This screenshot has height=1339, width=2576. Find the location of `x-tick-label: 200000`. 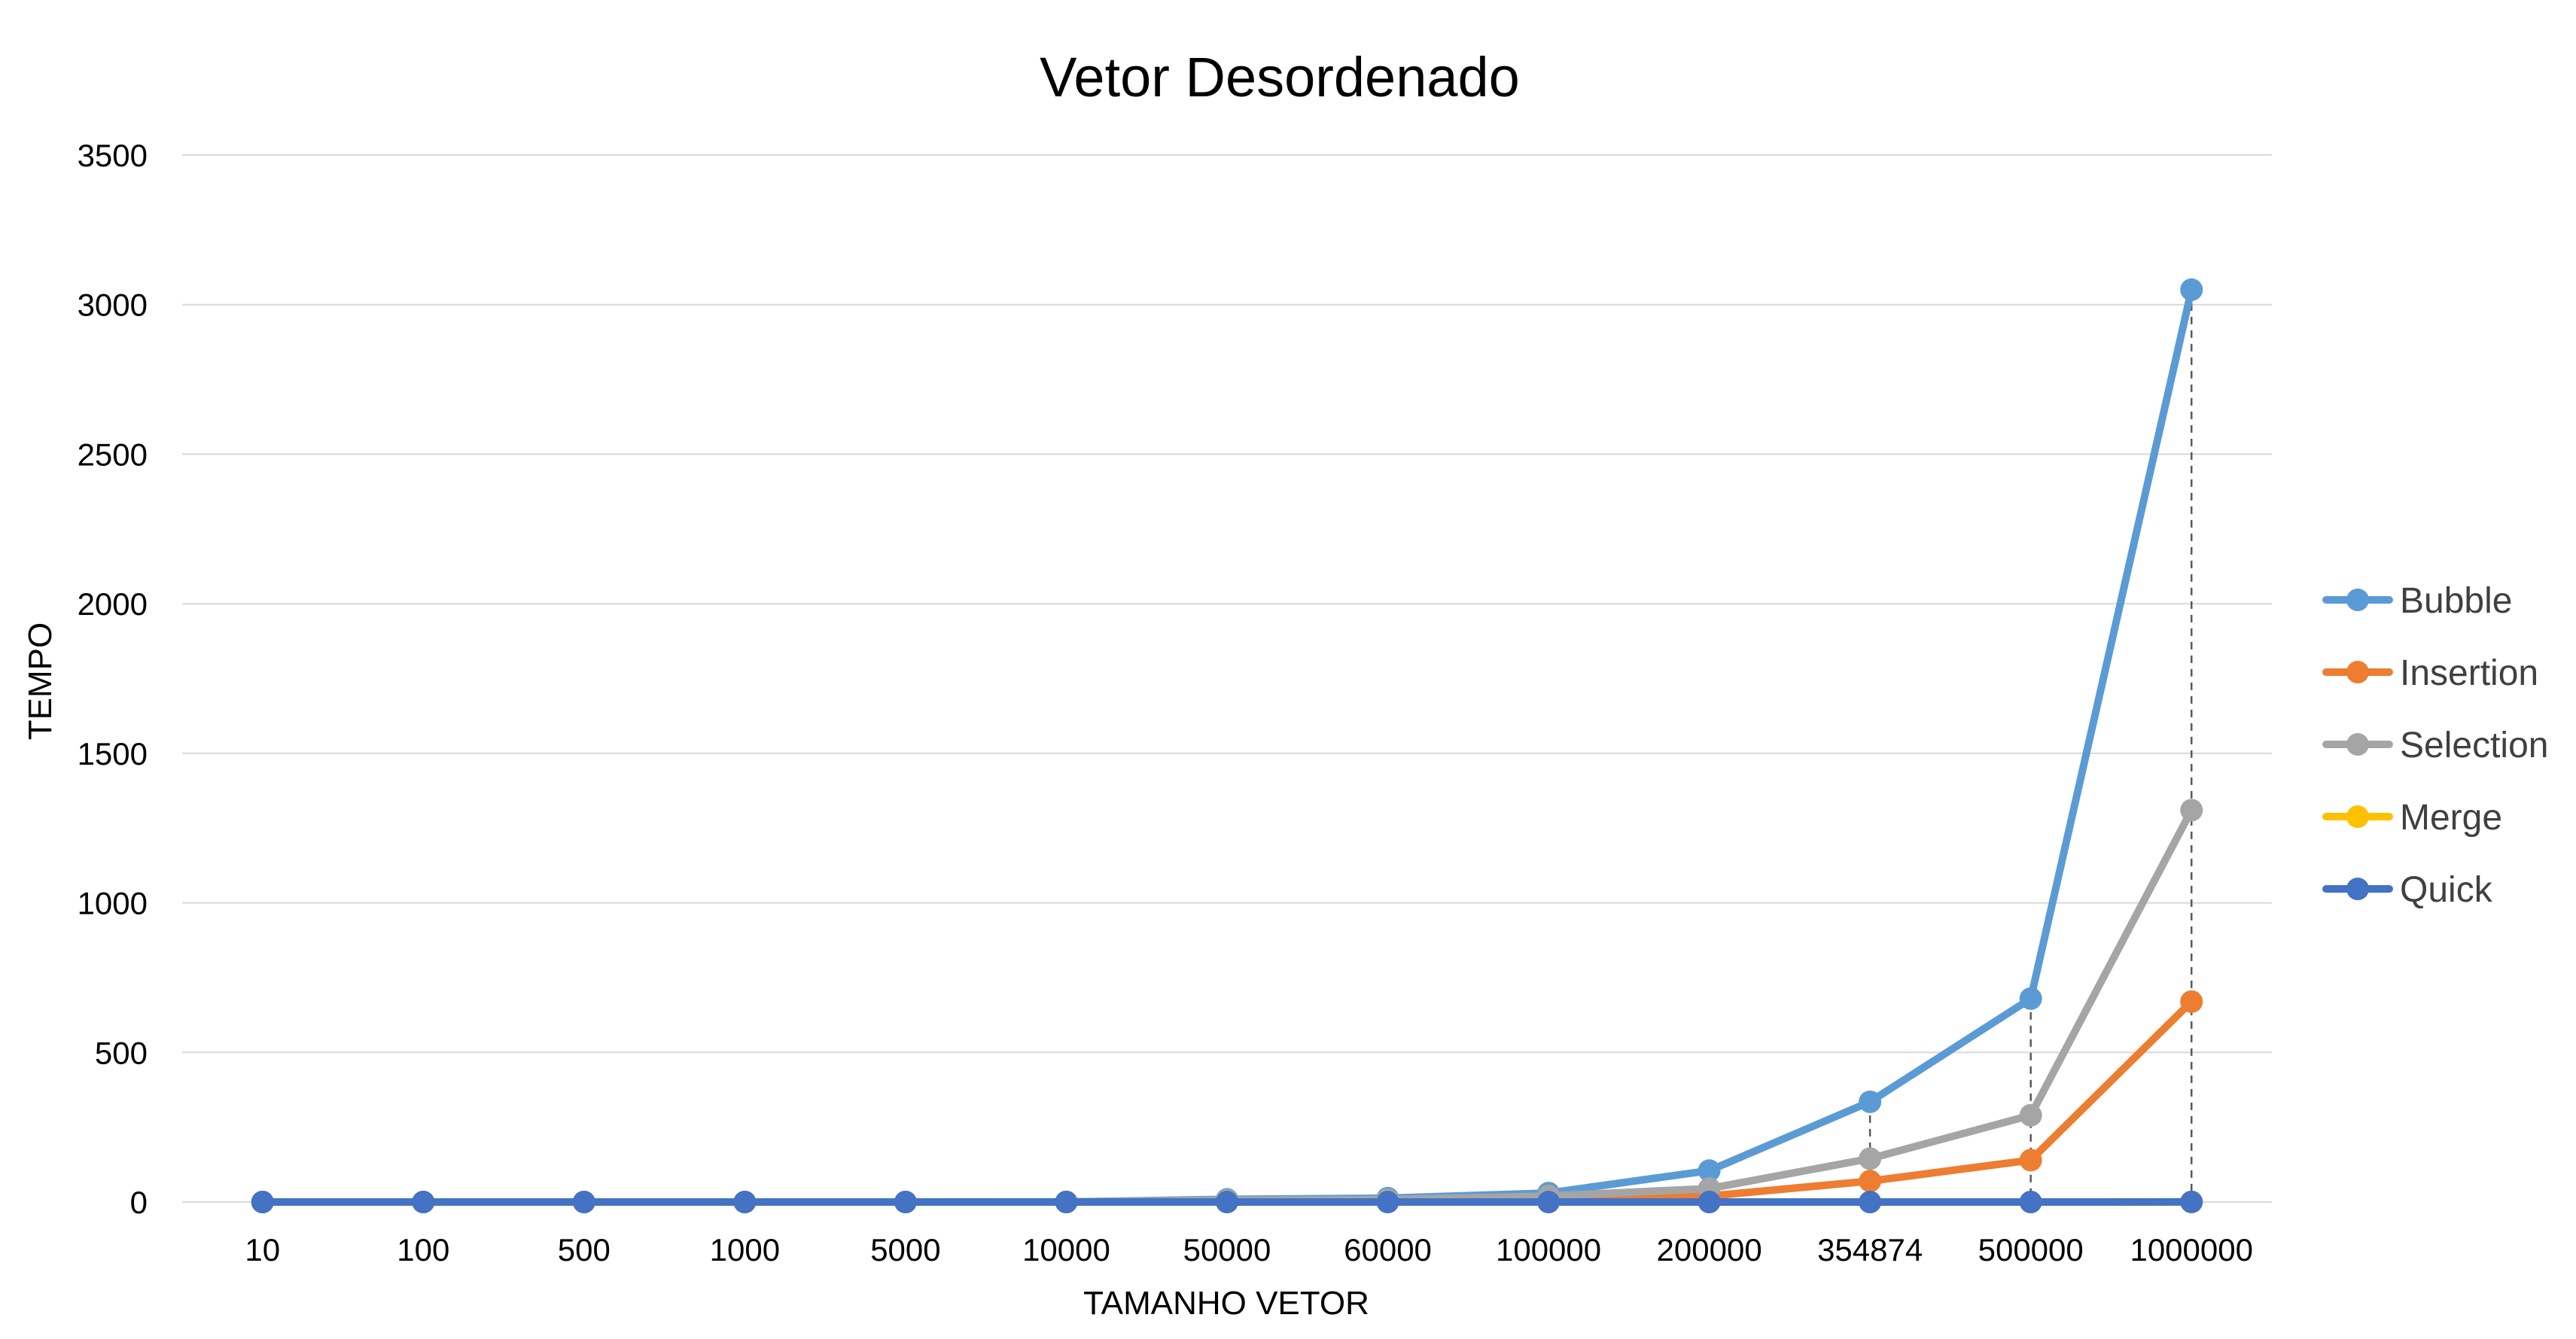

x-tick-label: 200000 is located at coordinates (1710, 1249).